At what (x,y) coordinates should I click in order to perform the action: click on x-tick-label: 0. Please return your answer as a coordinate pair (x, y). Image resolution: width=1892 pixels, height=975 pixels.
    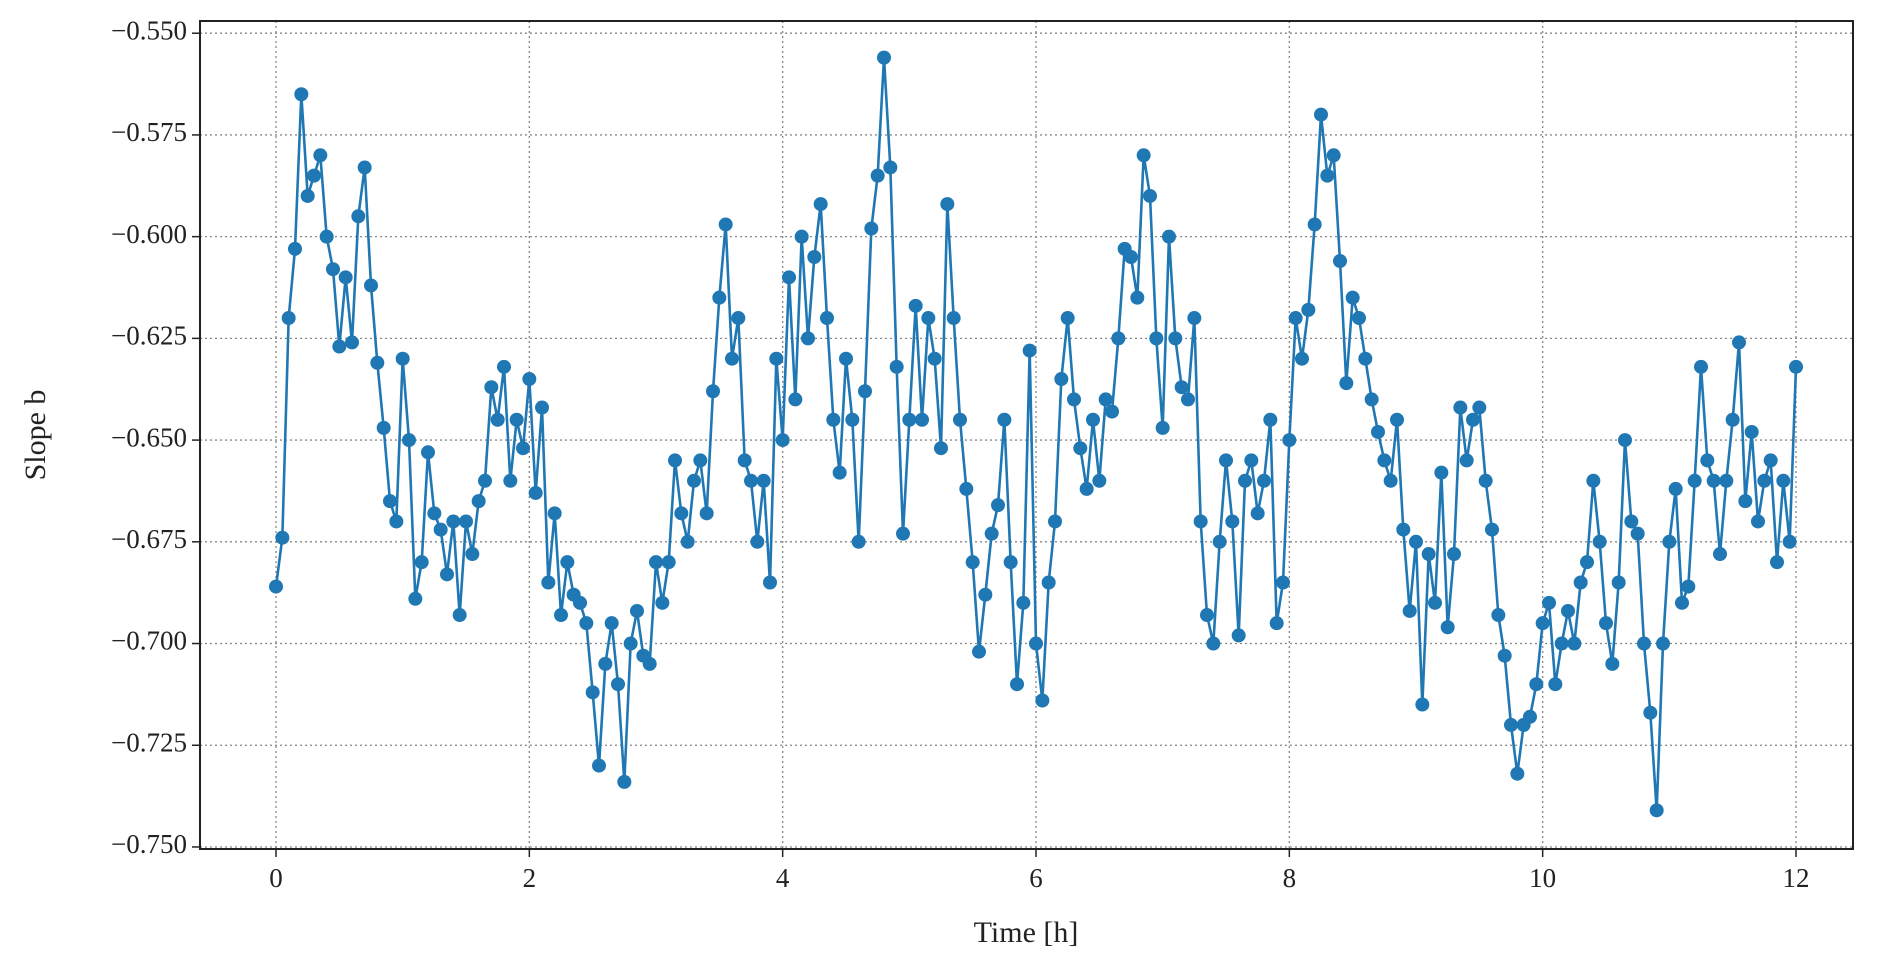
    Looking at the image, I should click on (276, 878).